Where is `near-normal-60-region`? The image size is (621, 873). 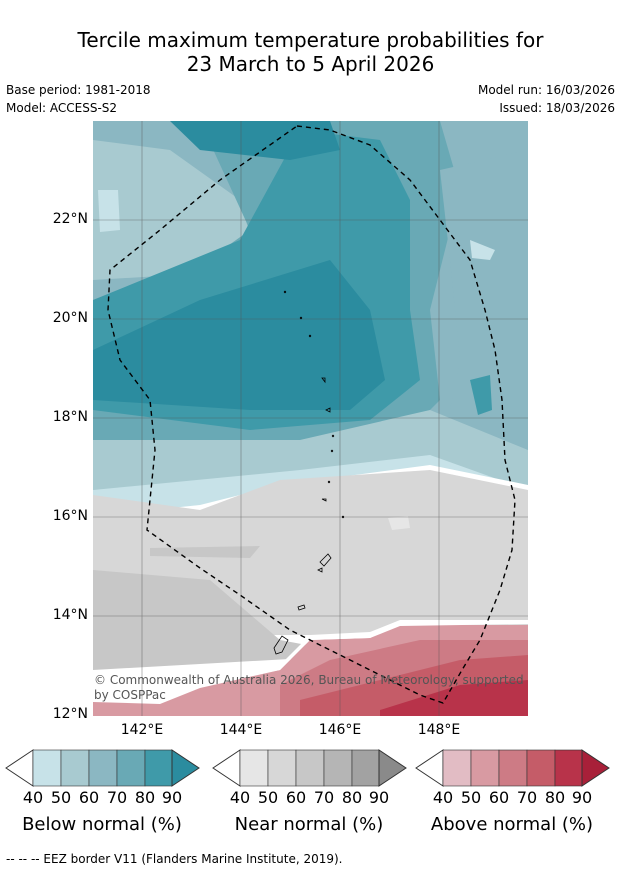 near-normal-60-region is located at coordinates (226, 620).